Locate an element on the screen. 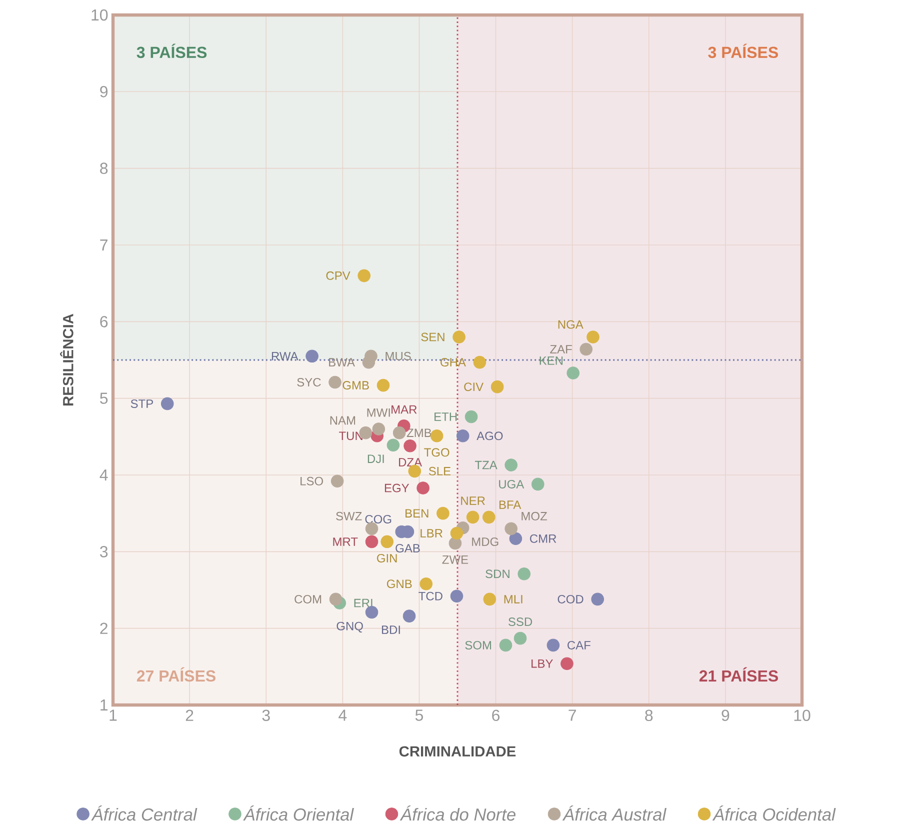 This screenshot has height=832, width=914. x-tick-label: 3 is located at coordinates (266, 716).